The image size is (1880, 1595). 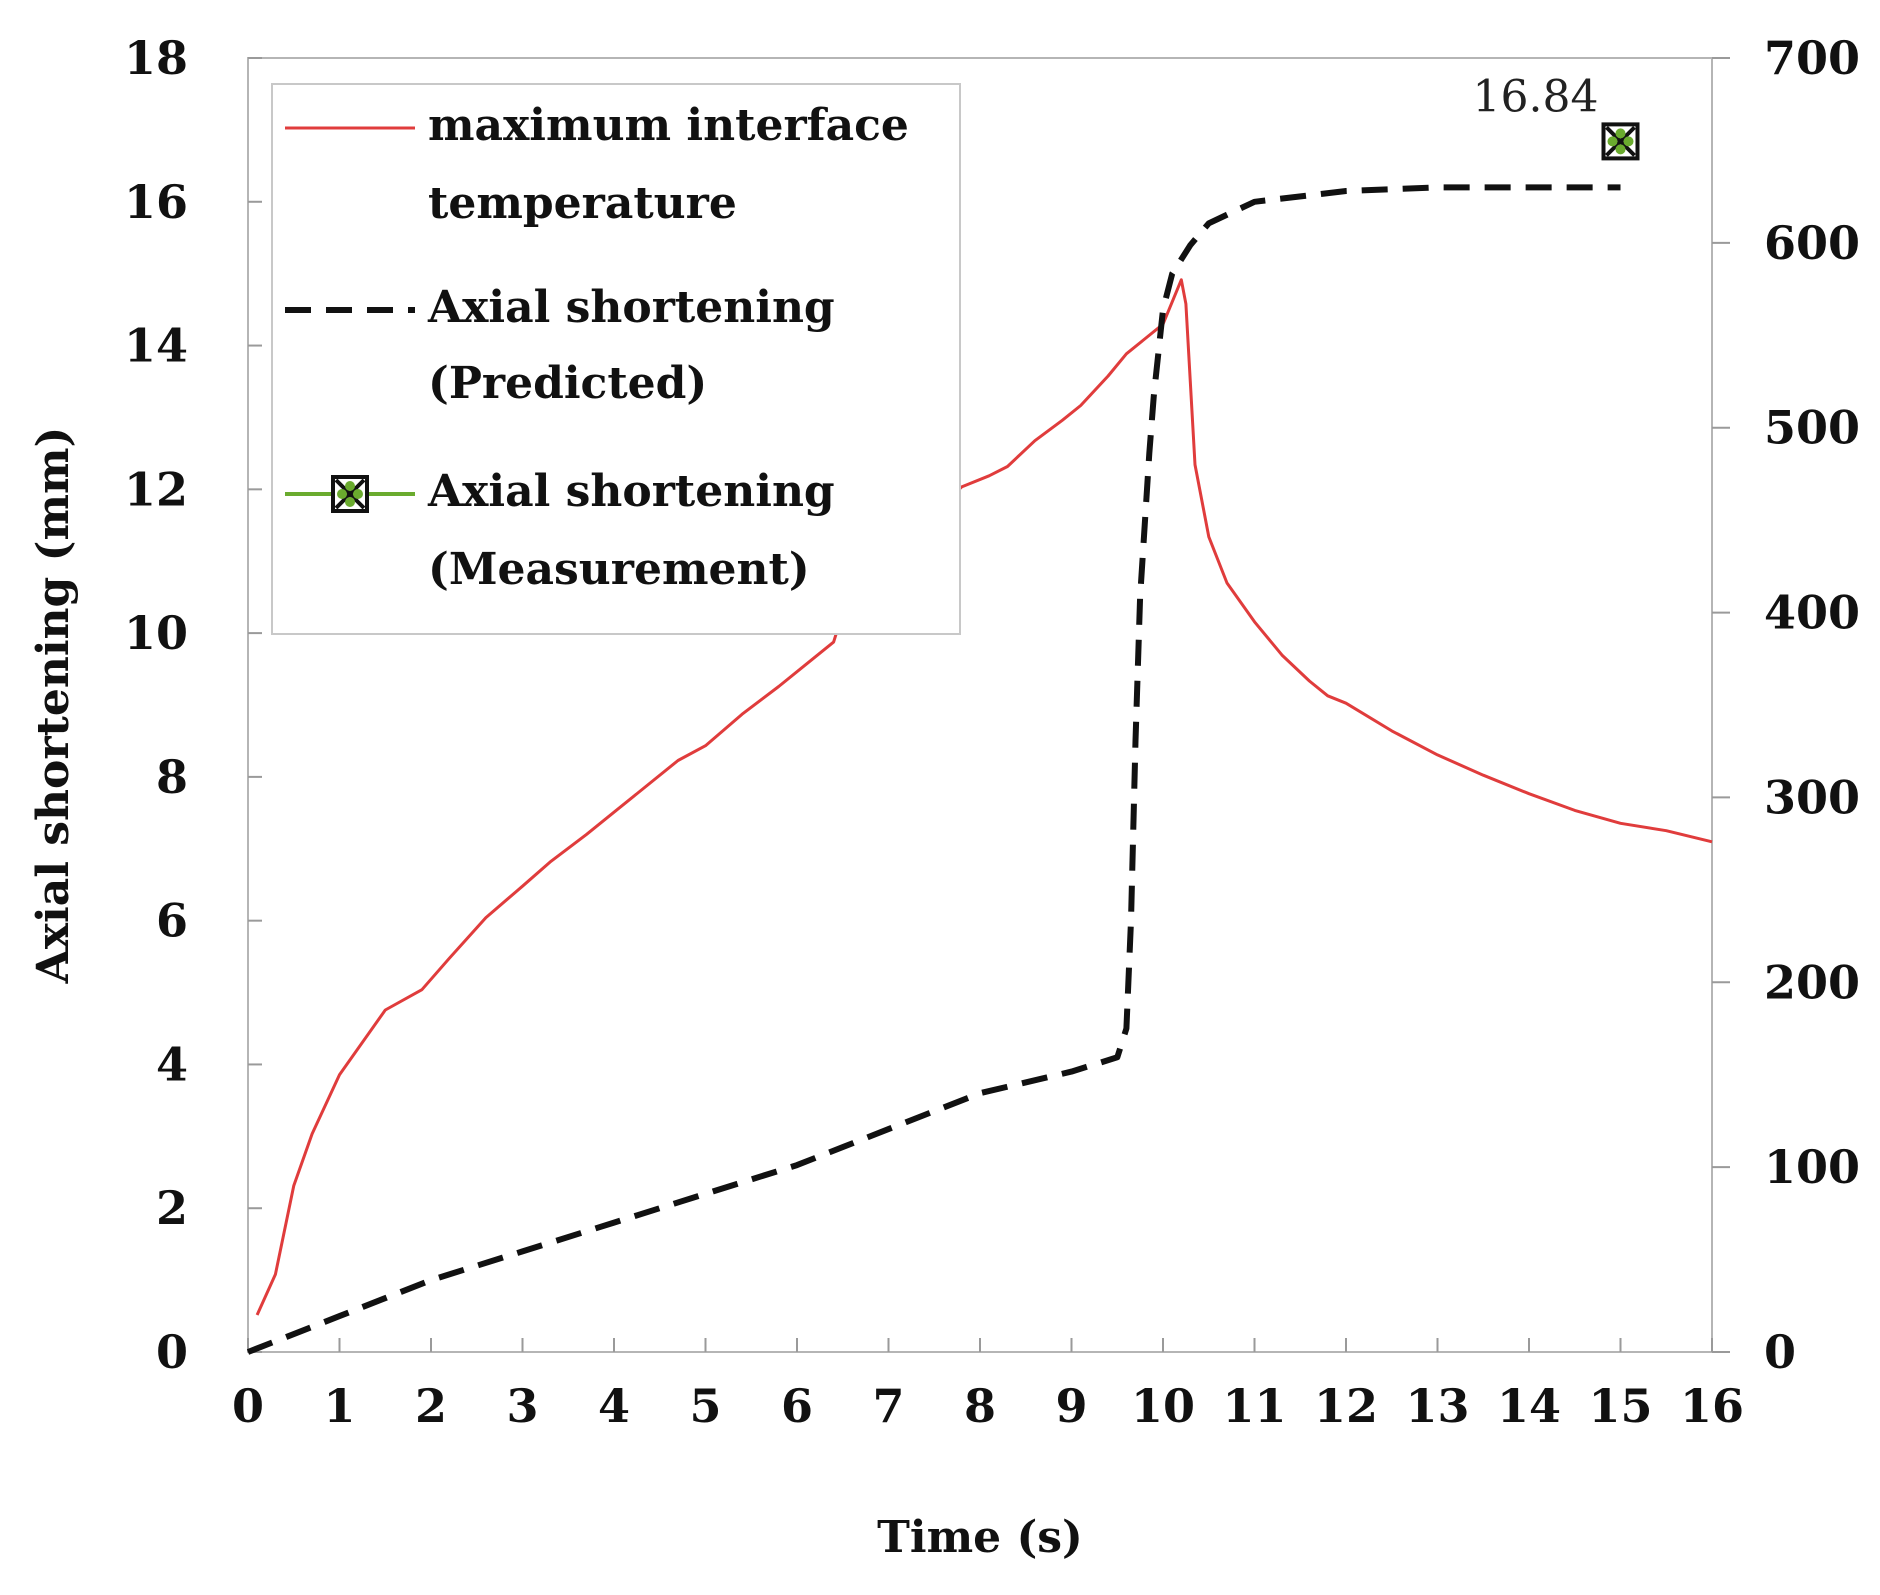 I want to click on x-tick-label: 2, so click(x=431, y=1406).